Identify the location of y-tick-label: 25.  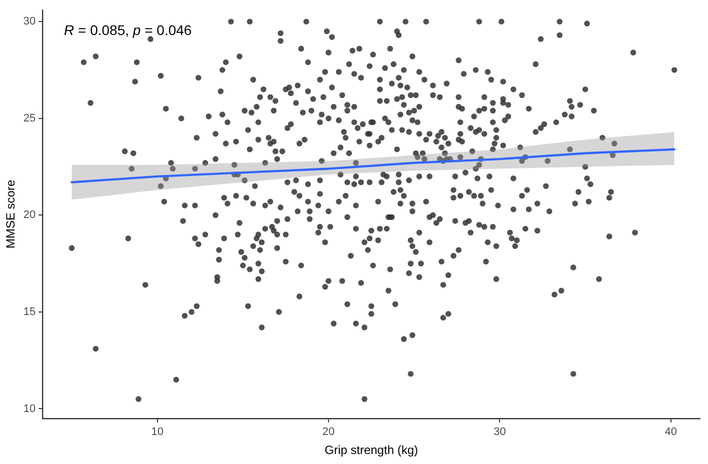
(29, 118).